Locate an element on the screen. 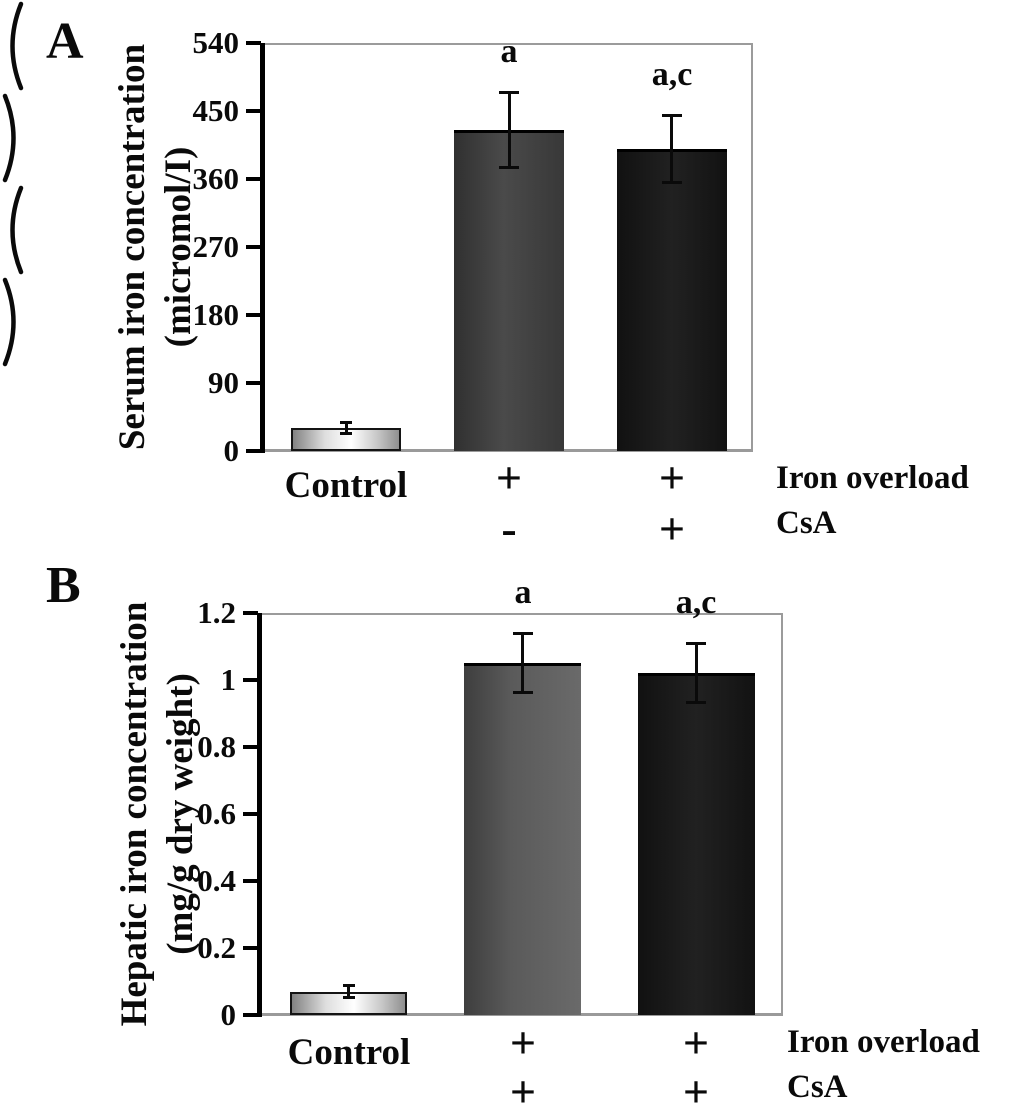 This screenshot has height=1107, width=1033. y-tick-label: 1 is located at coordinates (228, 679).